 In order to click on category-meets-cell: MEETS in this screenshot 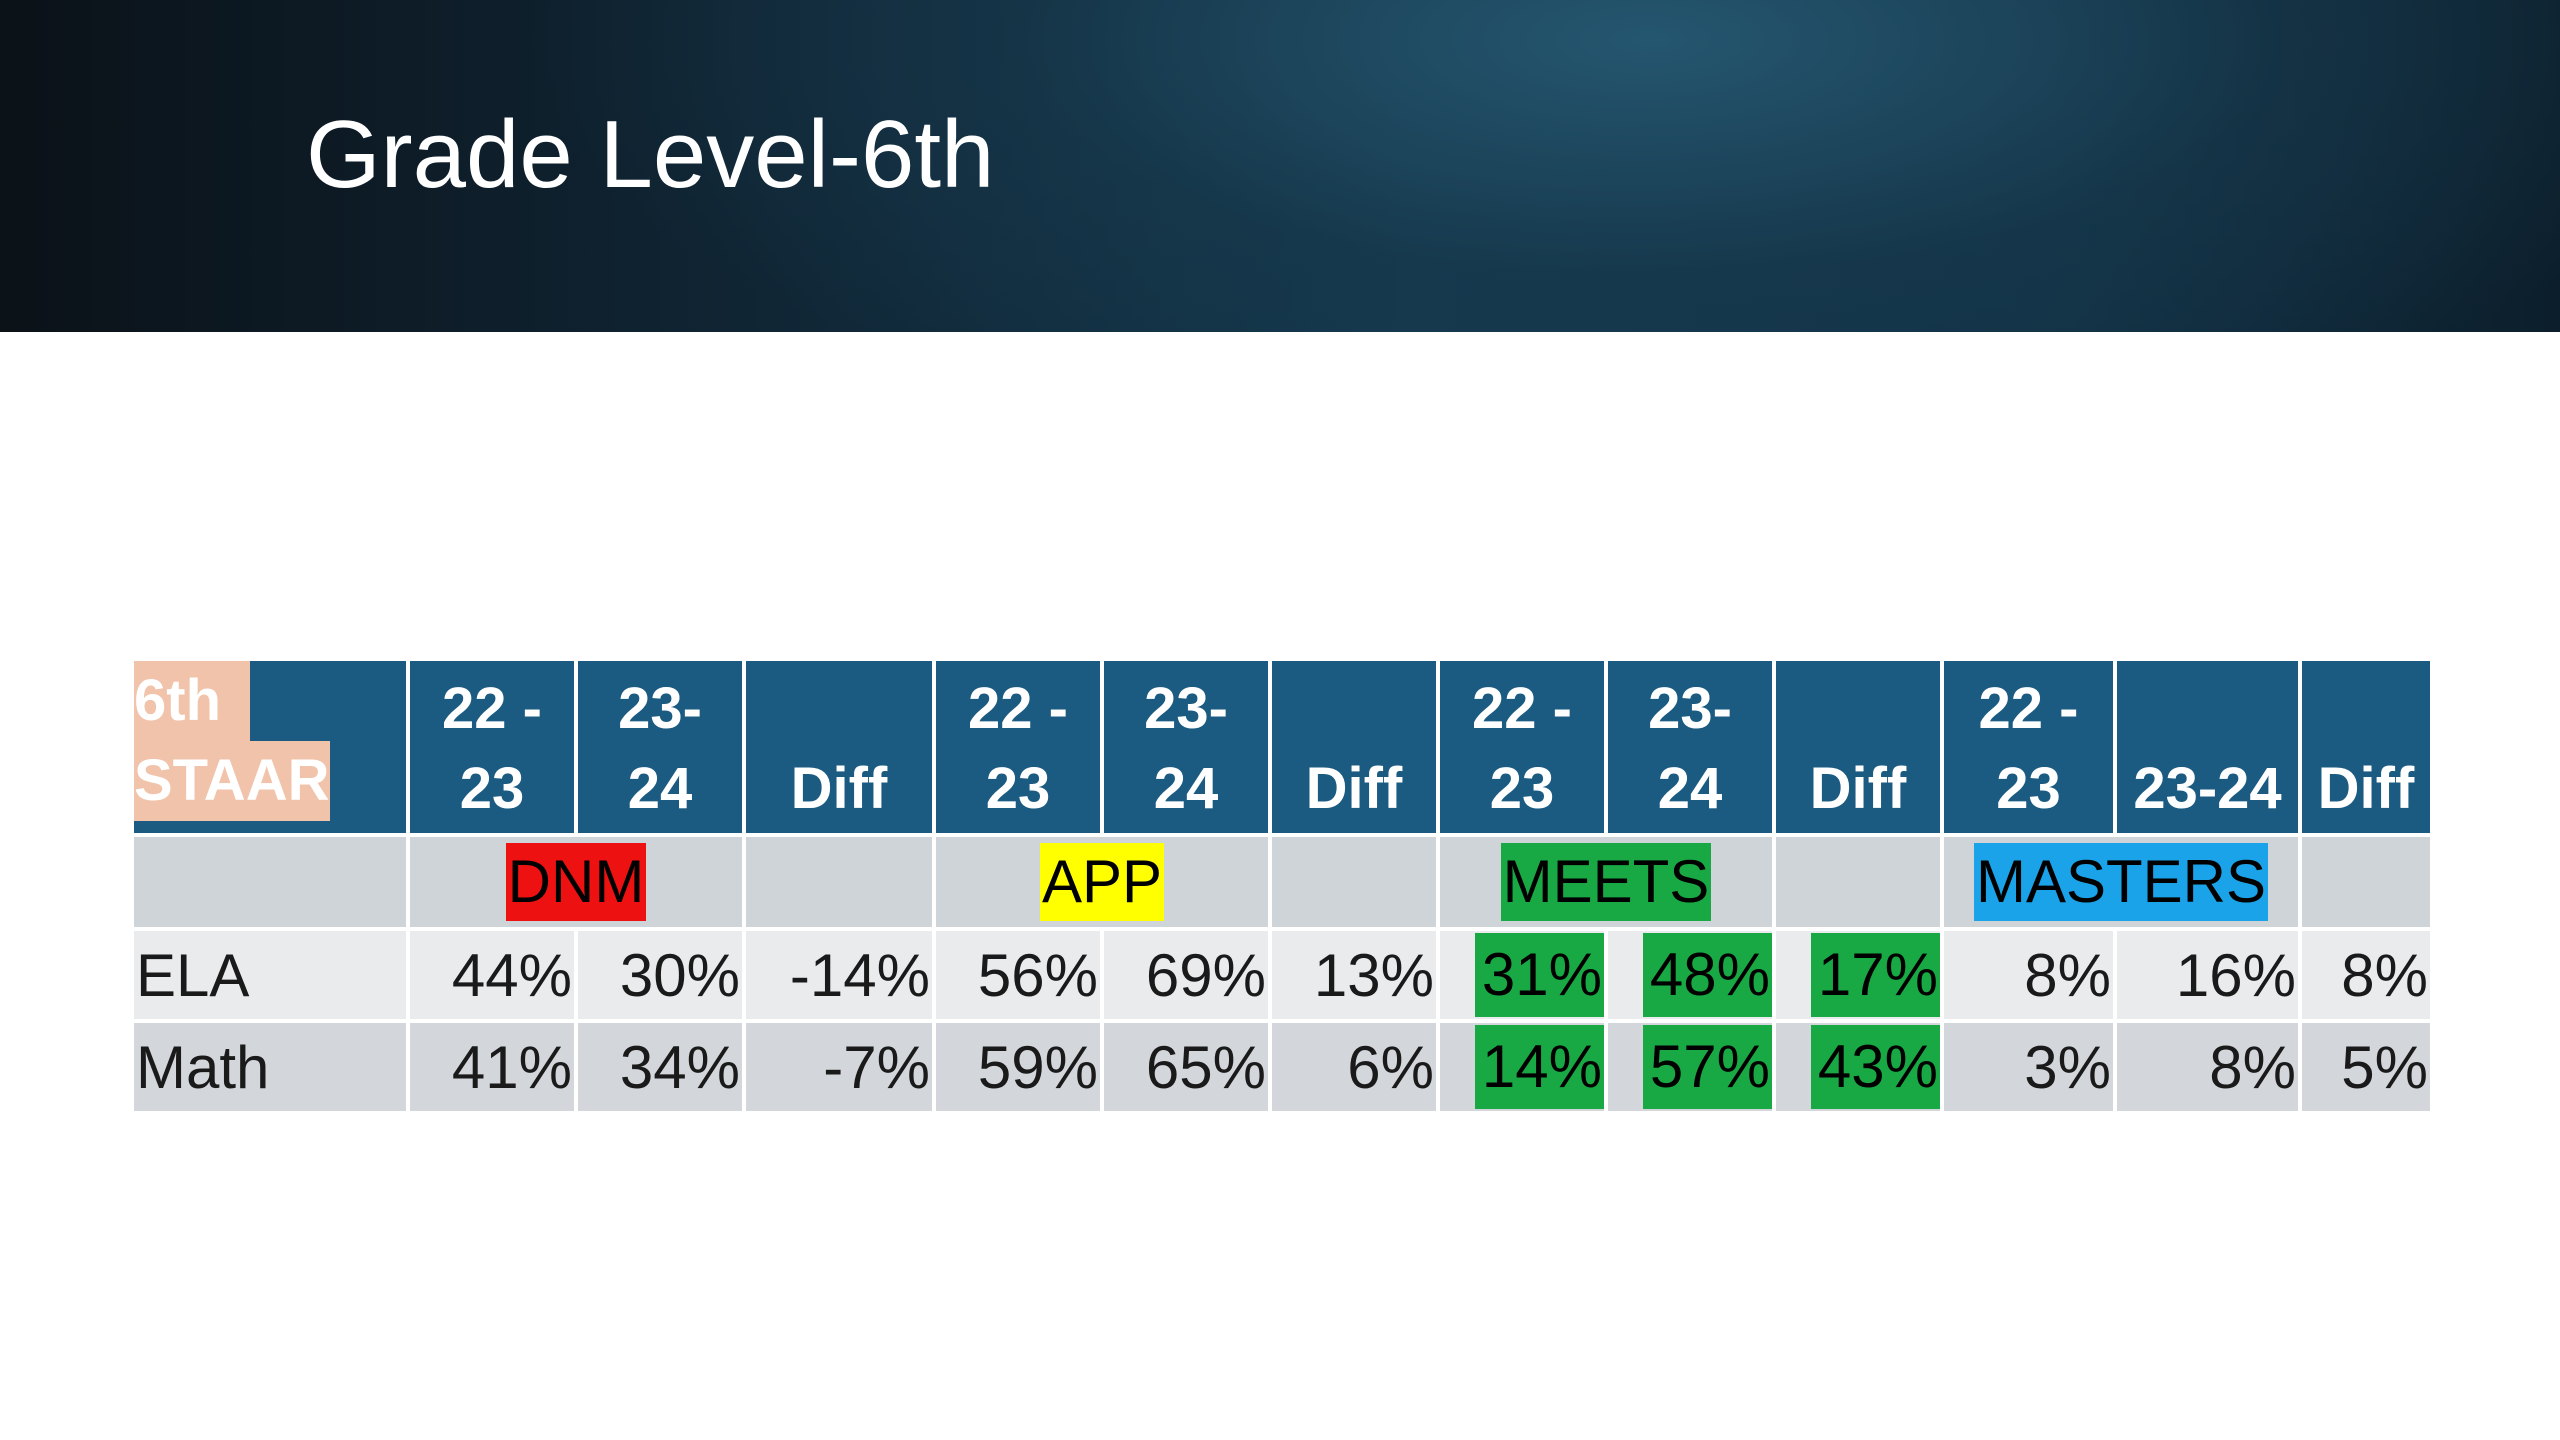, I will do `click(1605, 881)`.